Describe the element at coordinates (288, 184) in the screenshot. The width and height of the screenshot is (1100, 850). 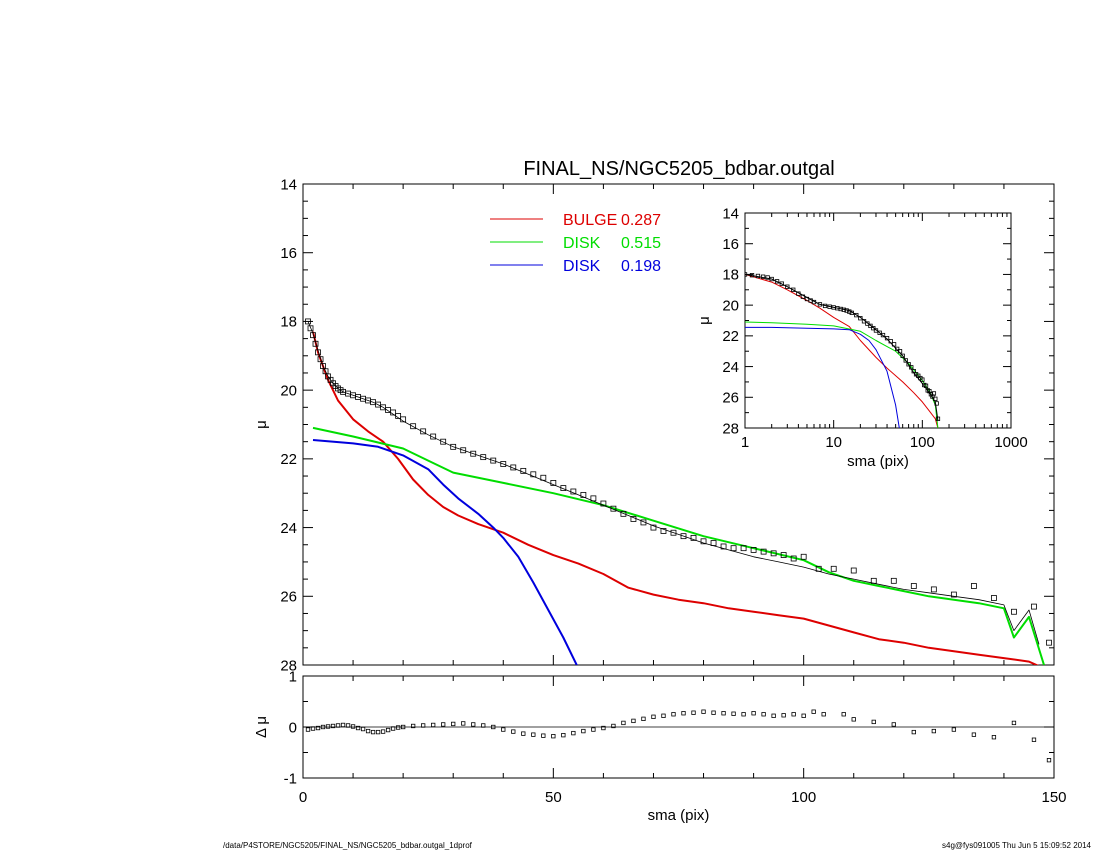
I see `y-tick-label: 14` at that location.